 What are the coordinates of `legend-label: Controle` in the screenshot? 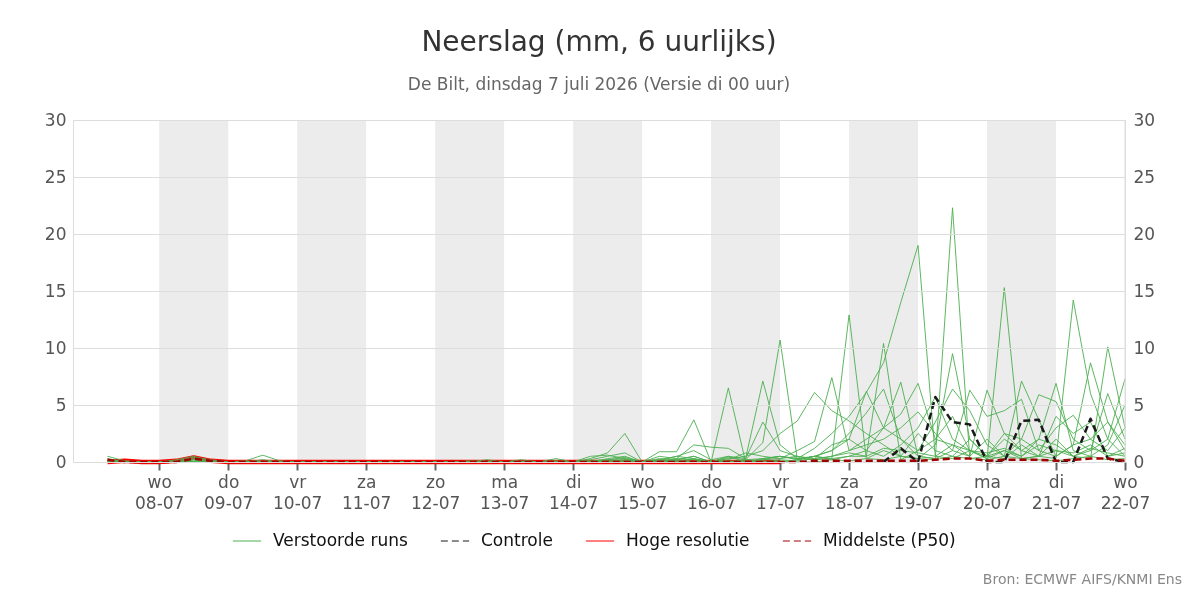 It's located at (517, 540).